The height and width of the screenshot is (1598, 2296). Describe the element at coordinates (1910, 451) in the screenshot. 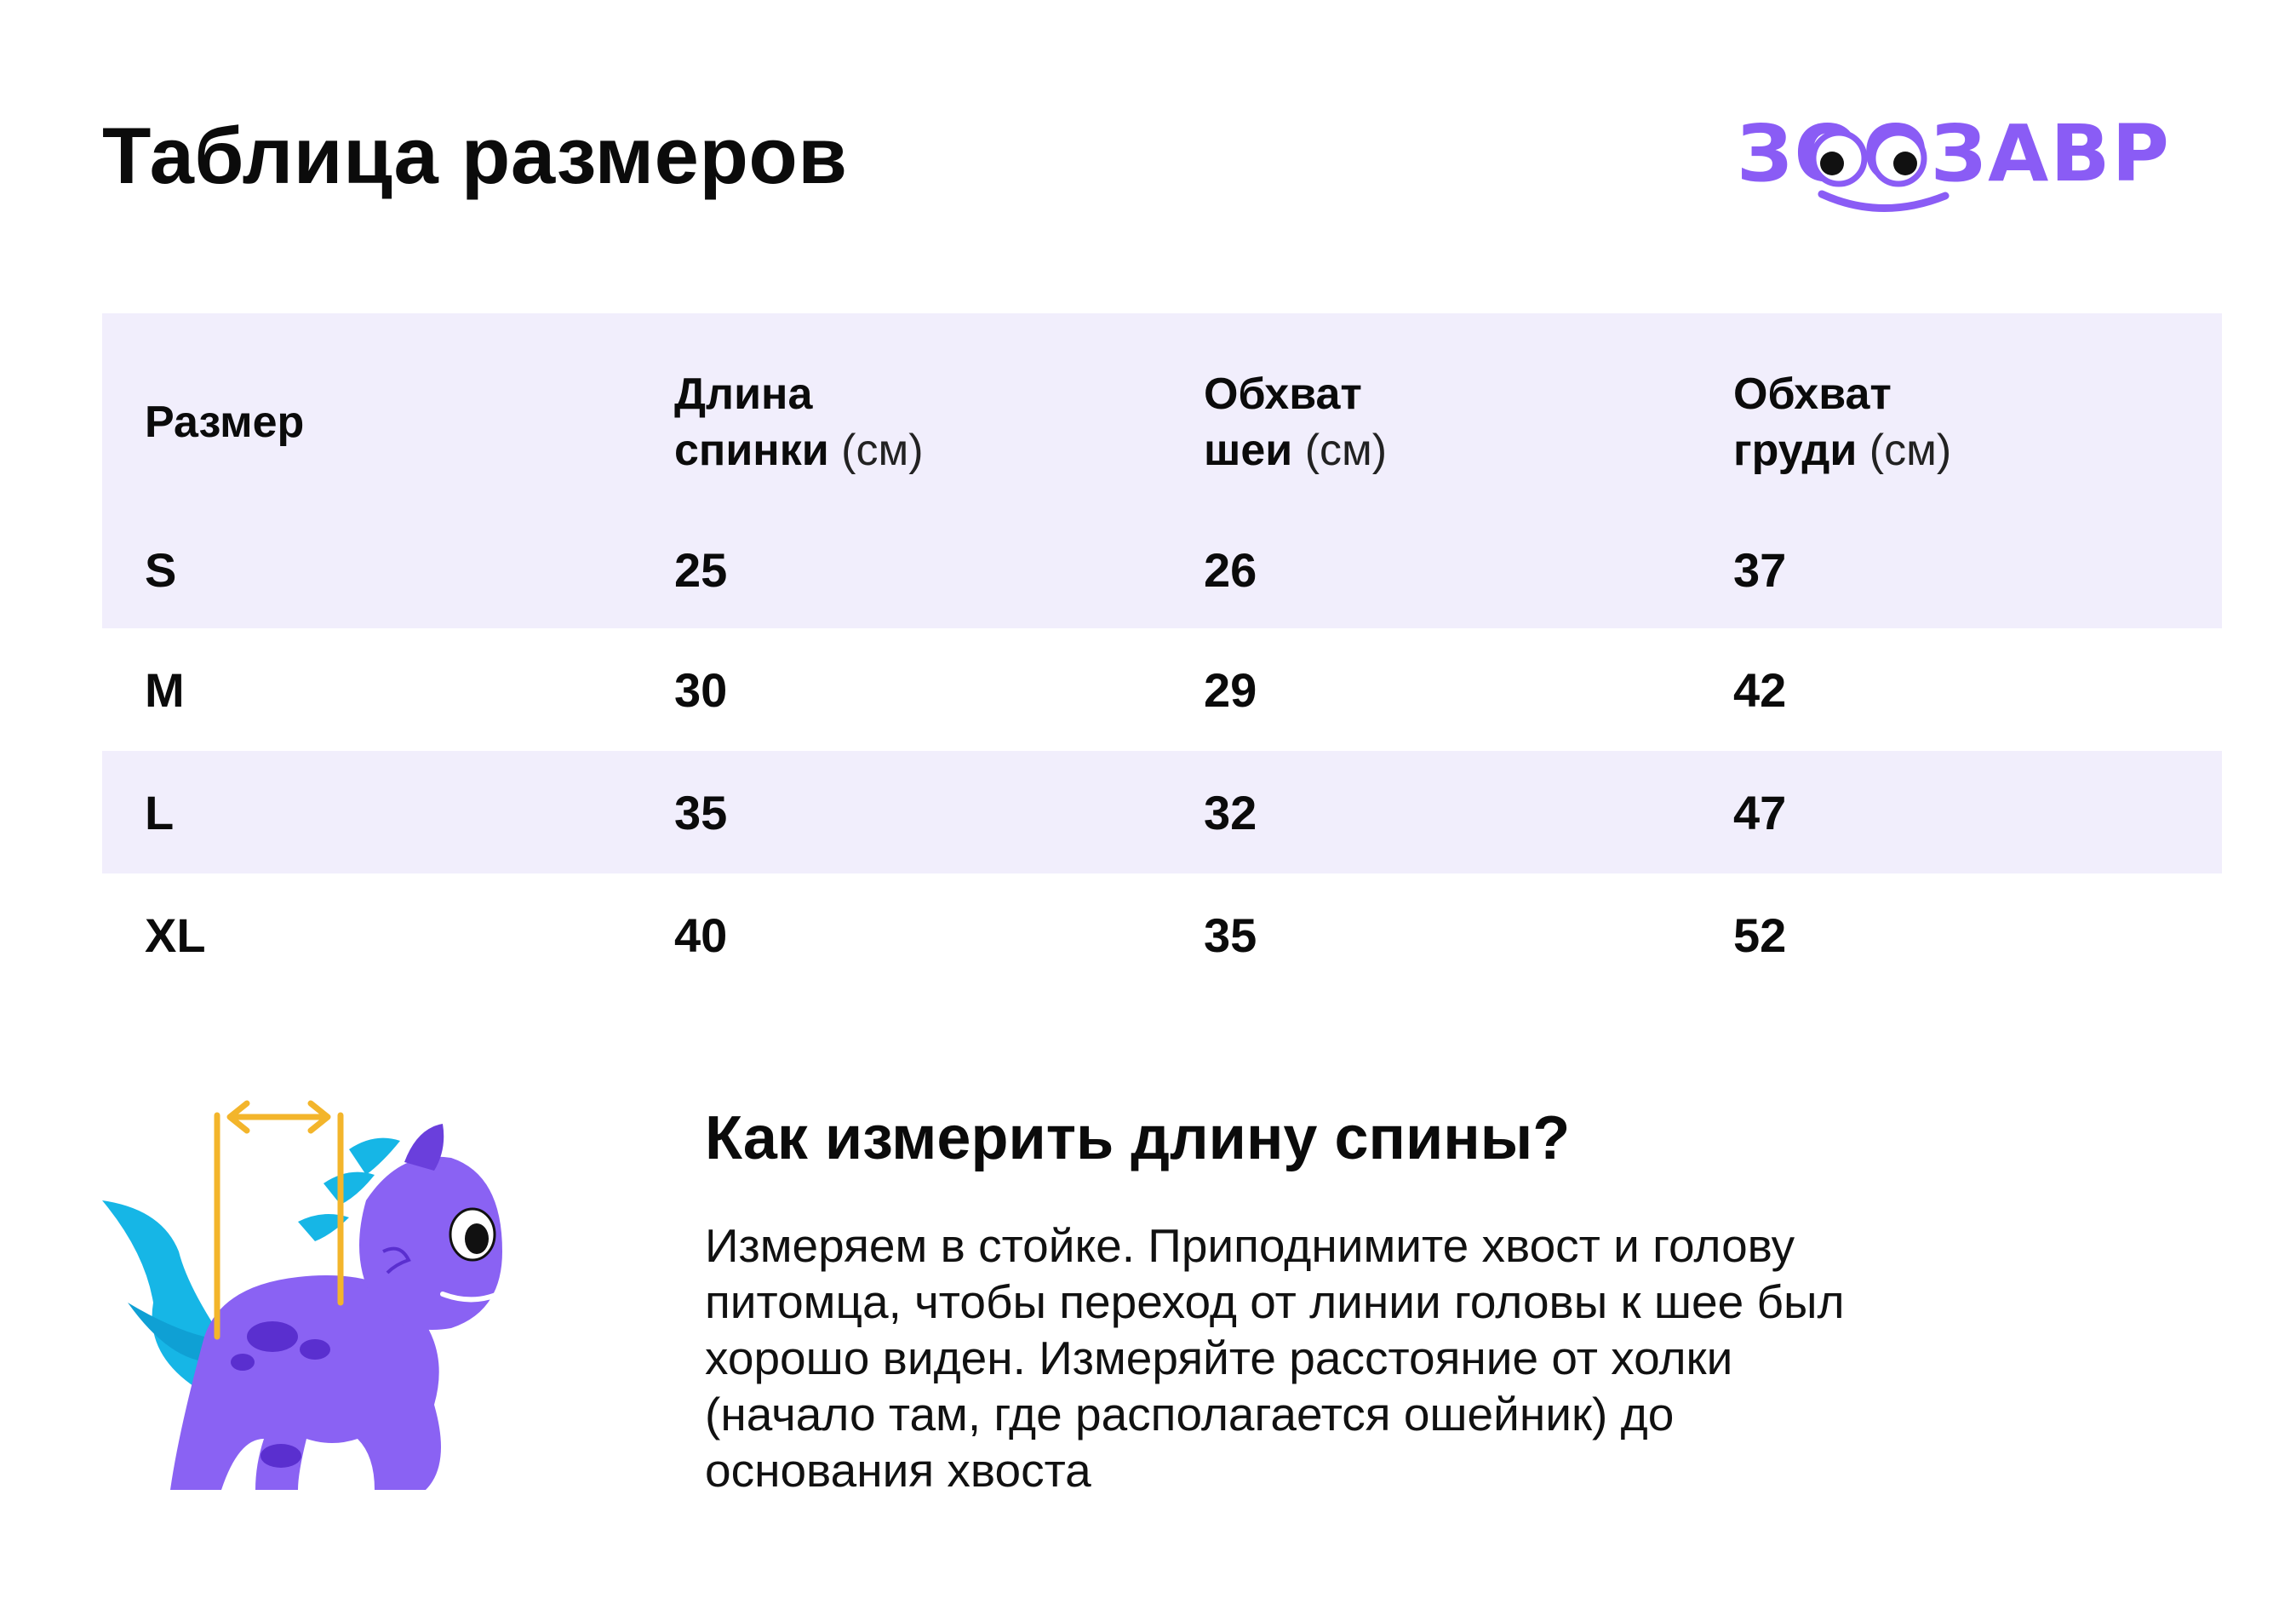

I see `header-chest-girth-unit: (см)` at that location.